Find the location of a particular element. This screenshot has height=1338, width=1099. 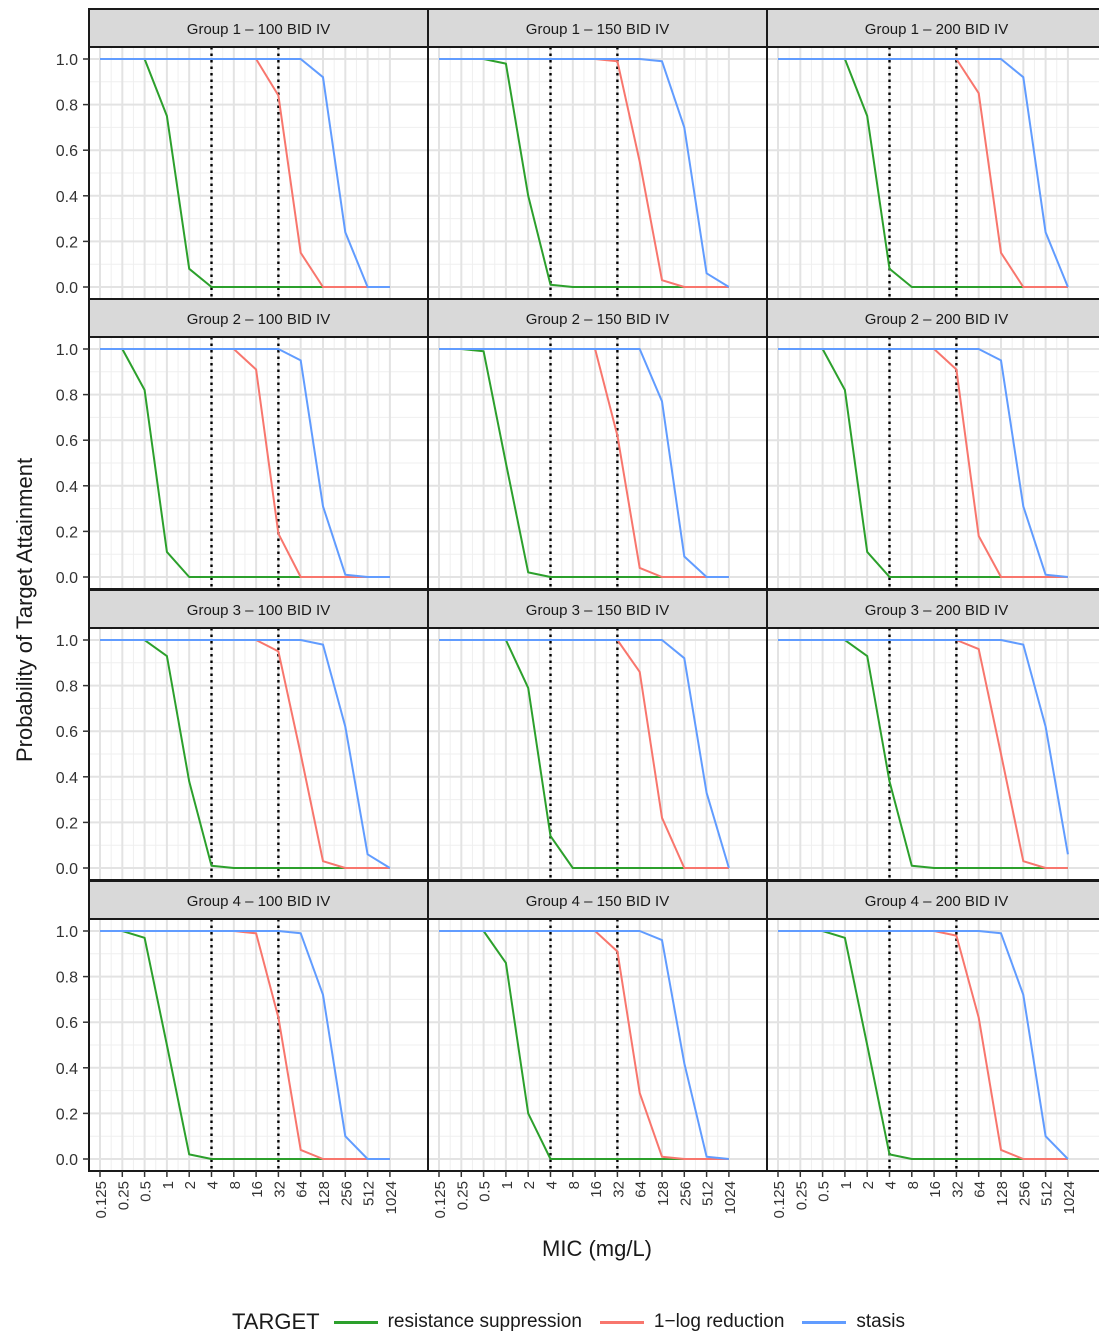

panel-title: Group 2 – 100 BID IV is located at coordinates (258, 319).